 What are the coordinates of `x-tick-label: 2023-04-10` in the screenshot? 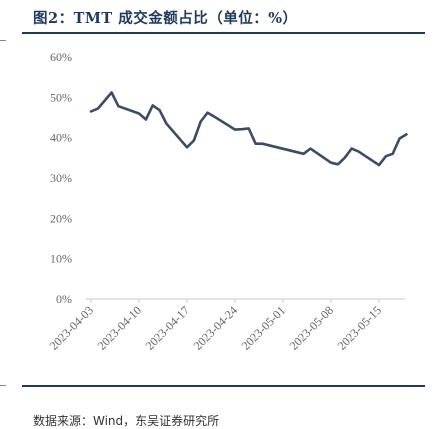 It's located at (119, 327).